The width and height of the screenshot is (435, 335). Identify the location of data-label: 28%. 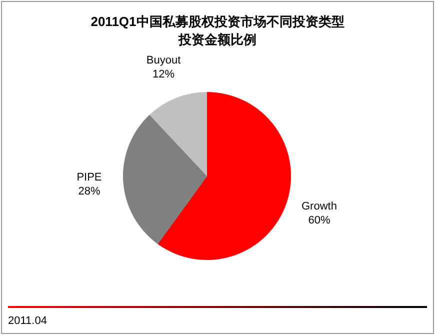
(89, 191).